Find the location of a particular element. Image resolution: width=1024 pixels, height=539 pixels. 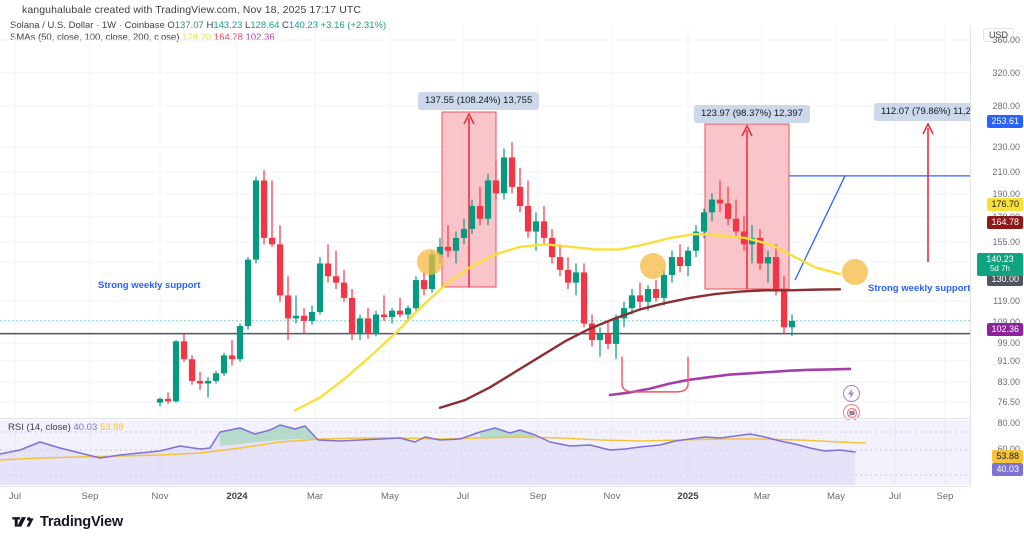

time-tick-5: May is located at coordinates (390, 496).